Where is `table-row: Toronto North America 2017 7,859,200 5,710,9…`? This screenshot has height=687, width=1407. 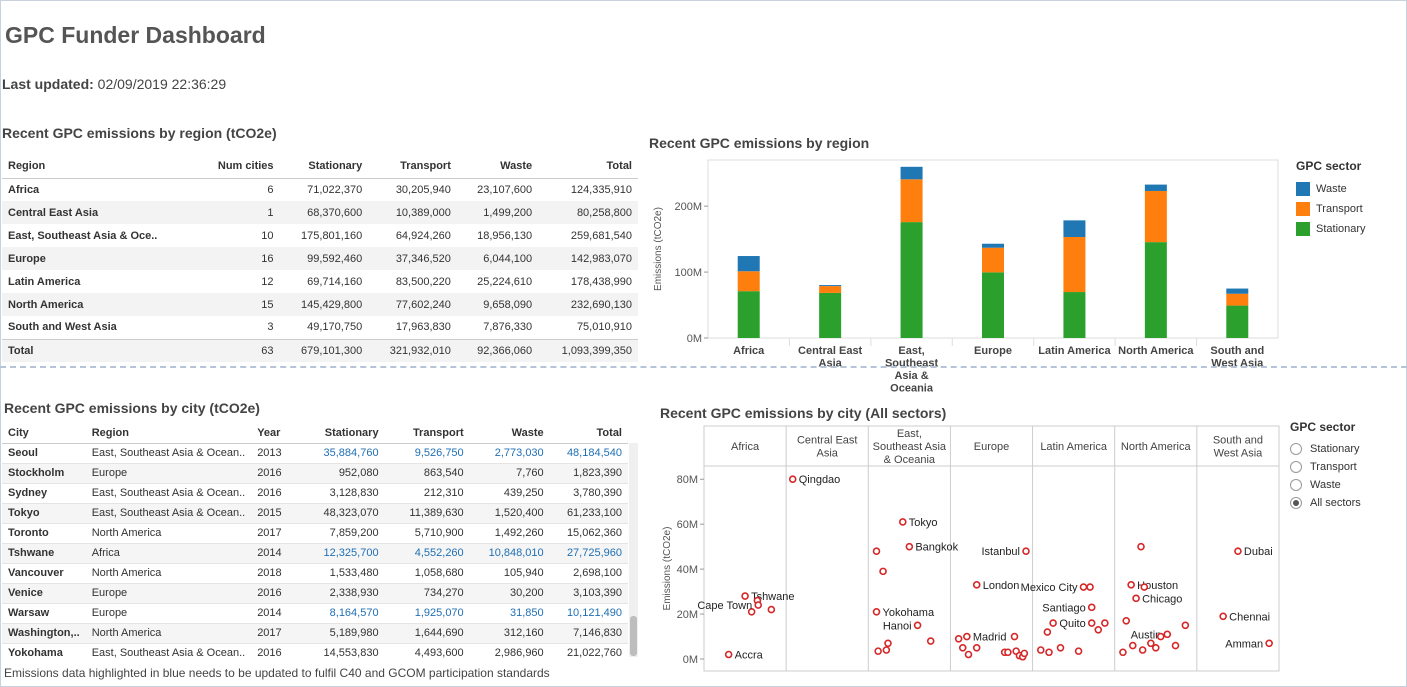
table-row: Toronto North America 2017 7,859,200 5,710,9… is located at coordinates (315, 533).